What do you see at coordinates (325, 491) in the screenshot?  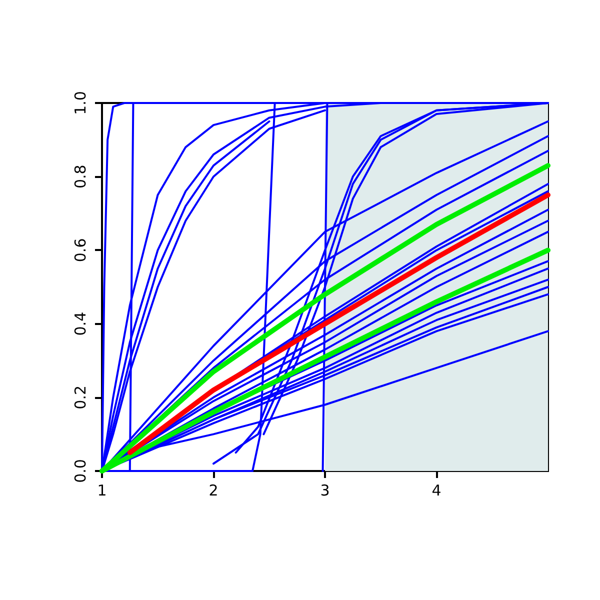 I see `x-tick-label: 3` at bounding box center [325, 491].